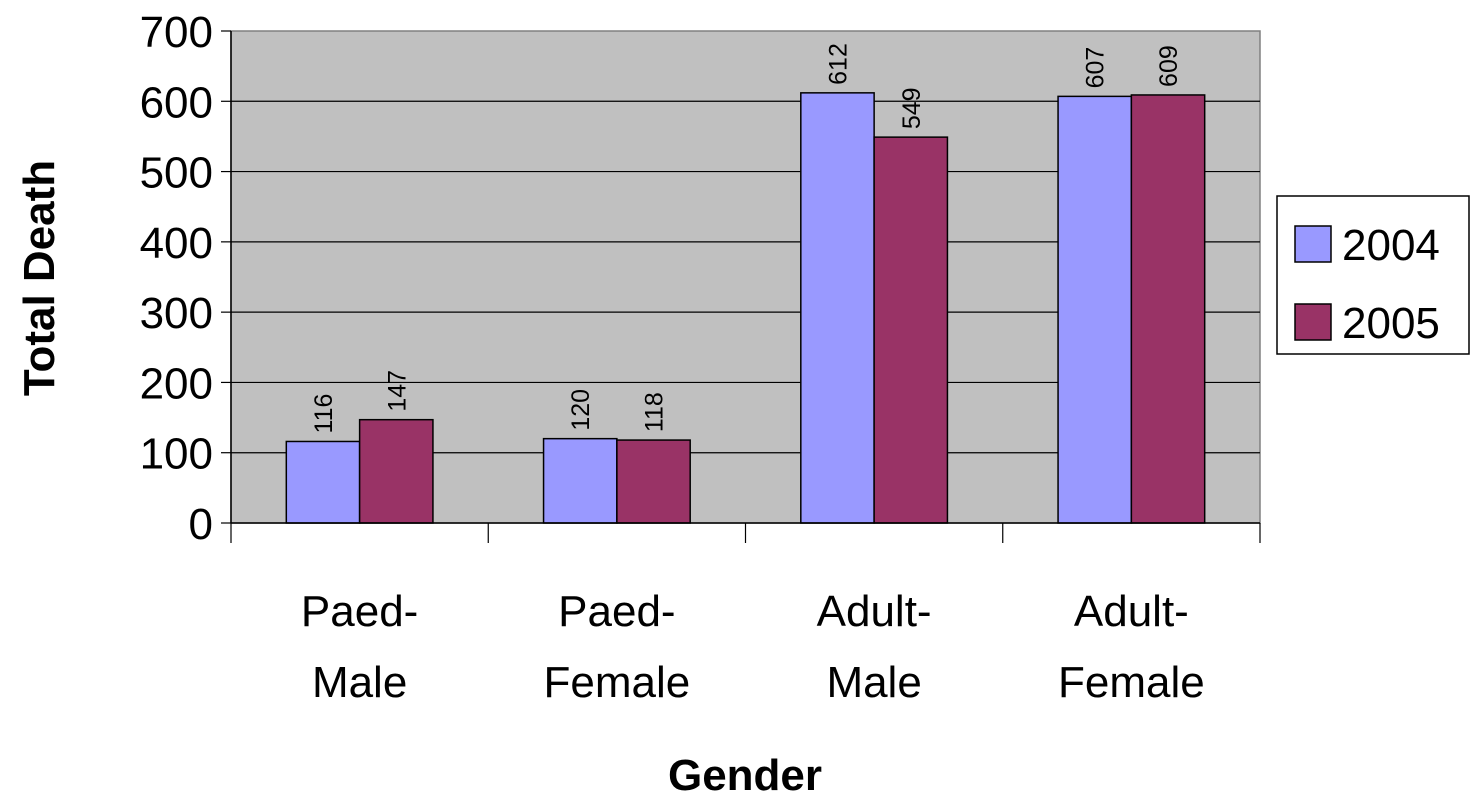  What do you see at coordinates (201, 524) in the screenshot?
I see `y-tick-label: 0` at bounding box center [201, 524].